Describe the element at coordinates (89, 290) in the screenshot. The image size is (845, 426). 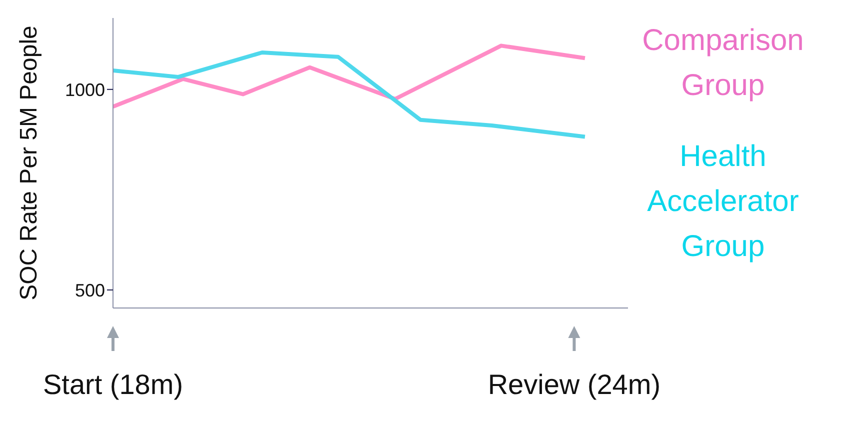
I see `y-tick-label: 500` at that location.